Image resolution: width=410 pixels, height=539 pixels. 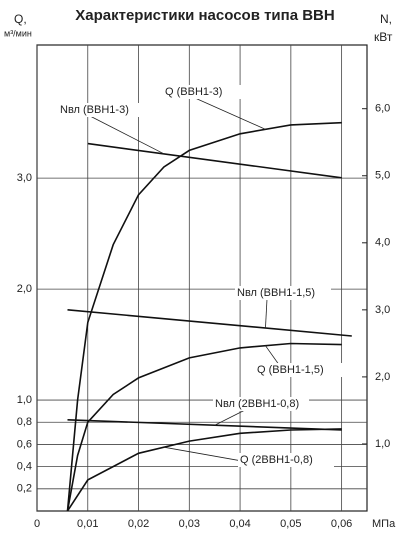 I want to click on y2-axis-unit: кВт, so click(x=383, y=37).